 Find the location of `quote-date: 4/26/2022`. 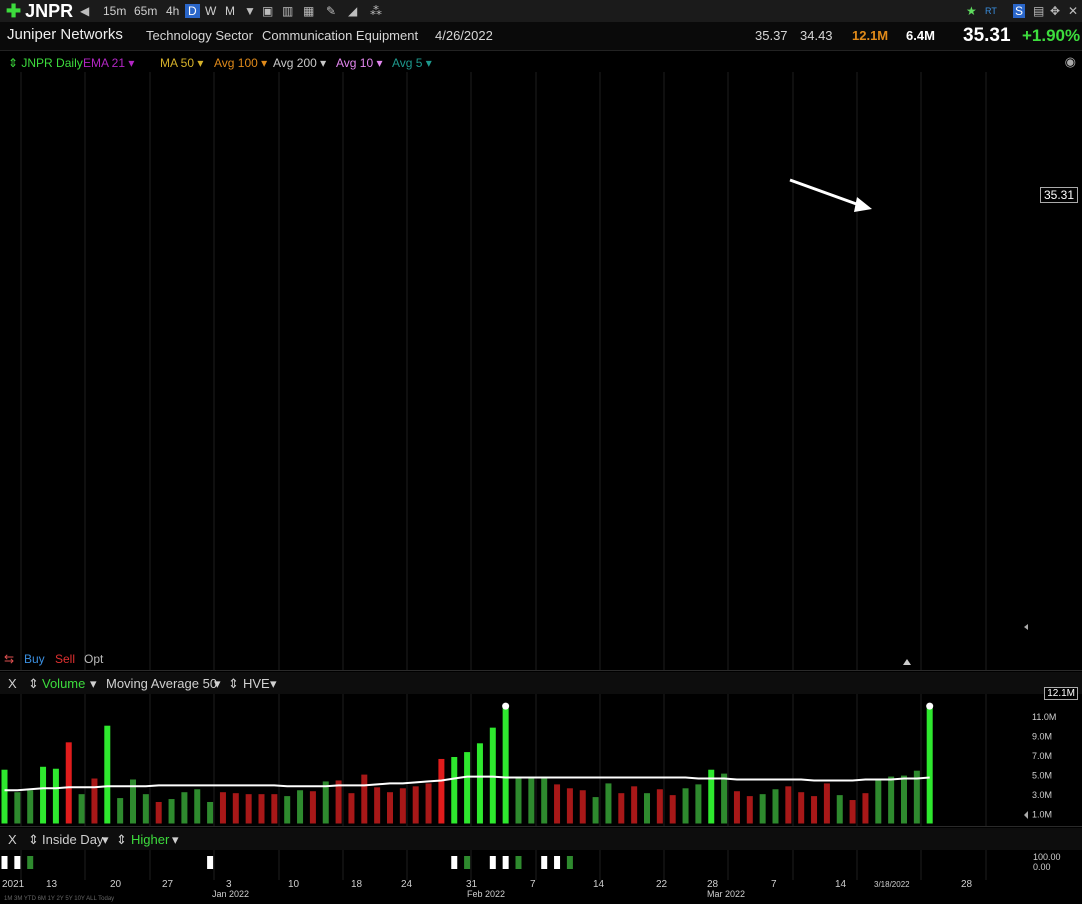

quote-date: 4/26/2022 is located at coordinates (464, 35).